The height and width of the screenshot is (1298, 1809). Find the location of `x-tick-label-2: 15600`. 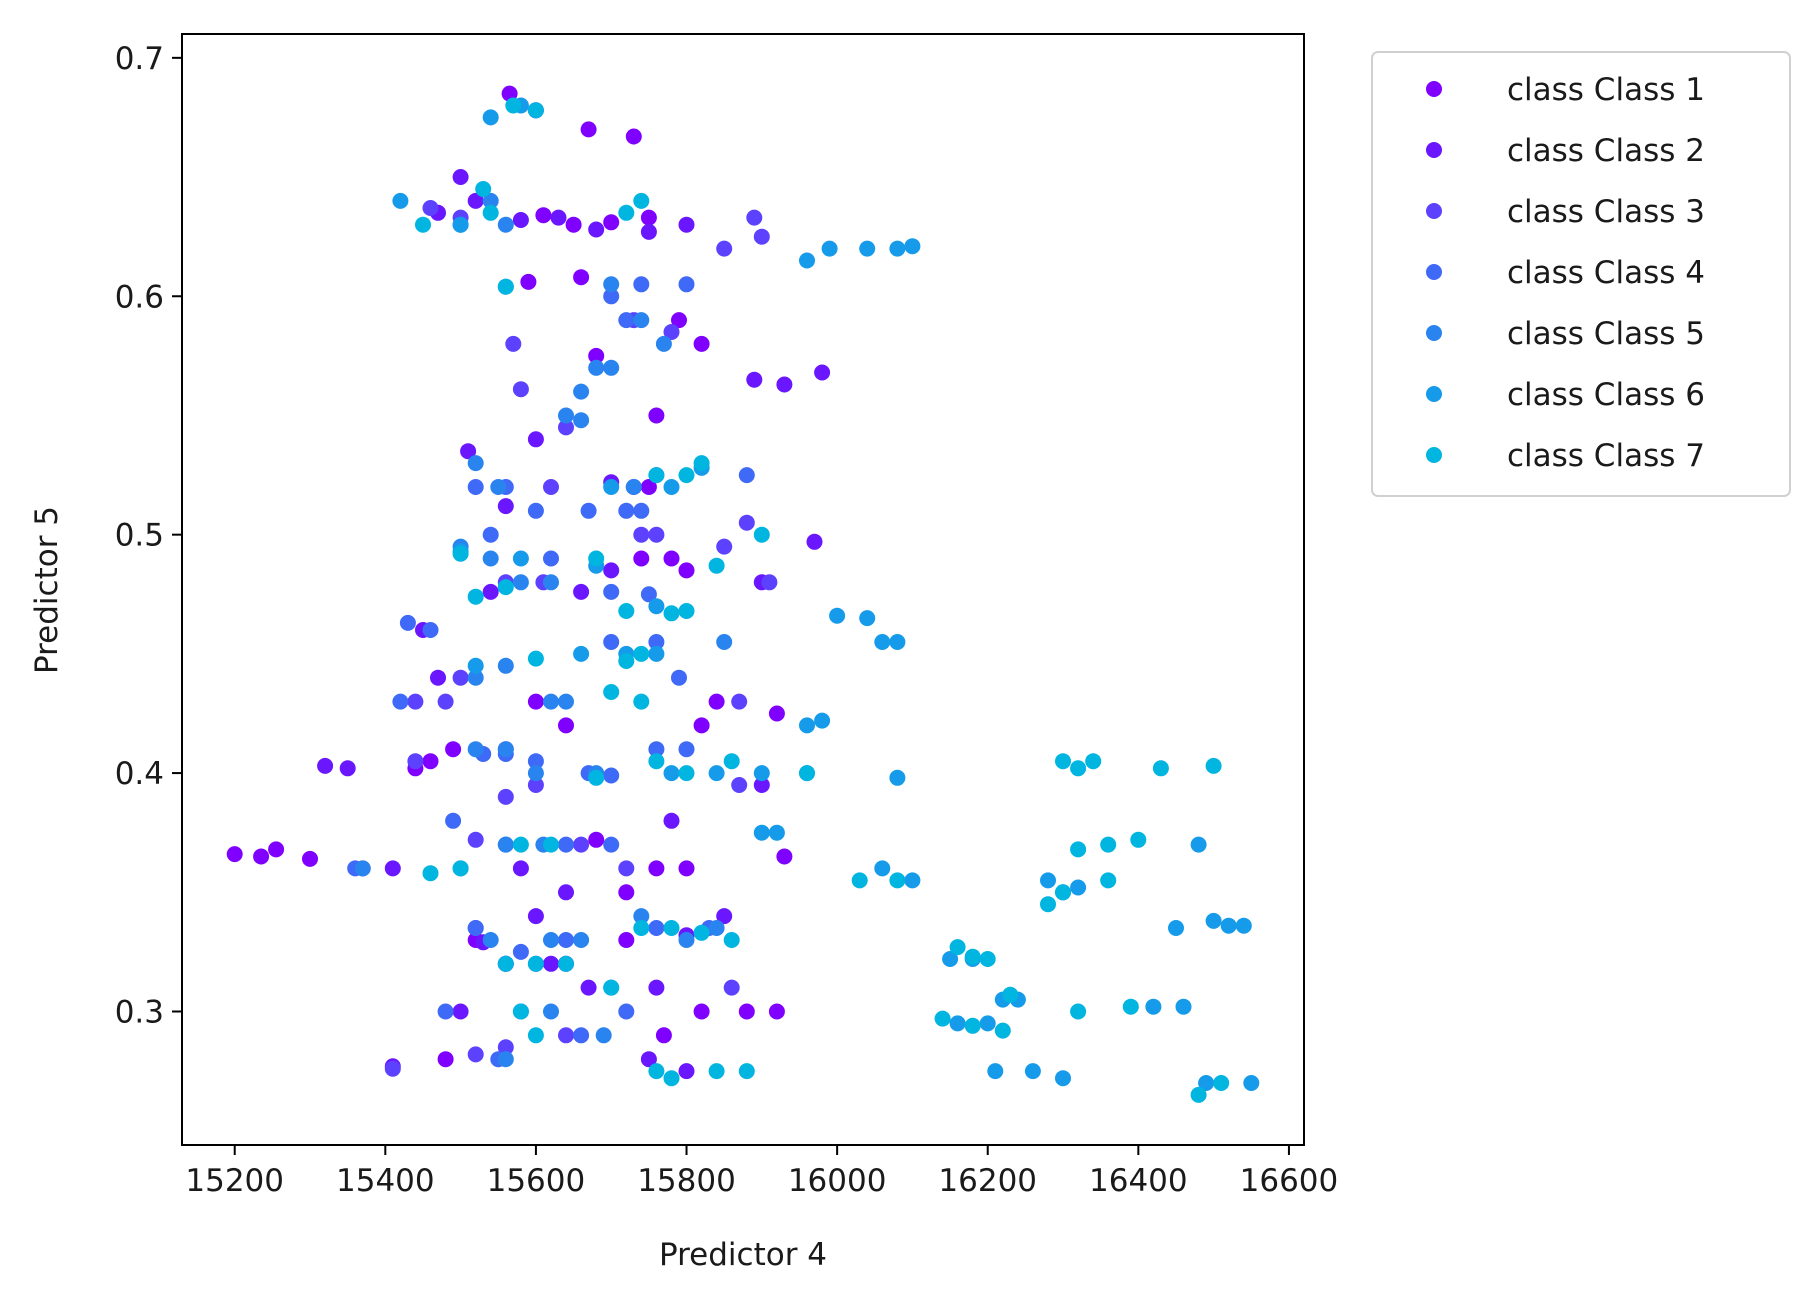

x-tick-label-2: 15600 is located at coordinates (536, 1181).